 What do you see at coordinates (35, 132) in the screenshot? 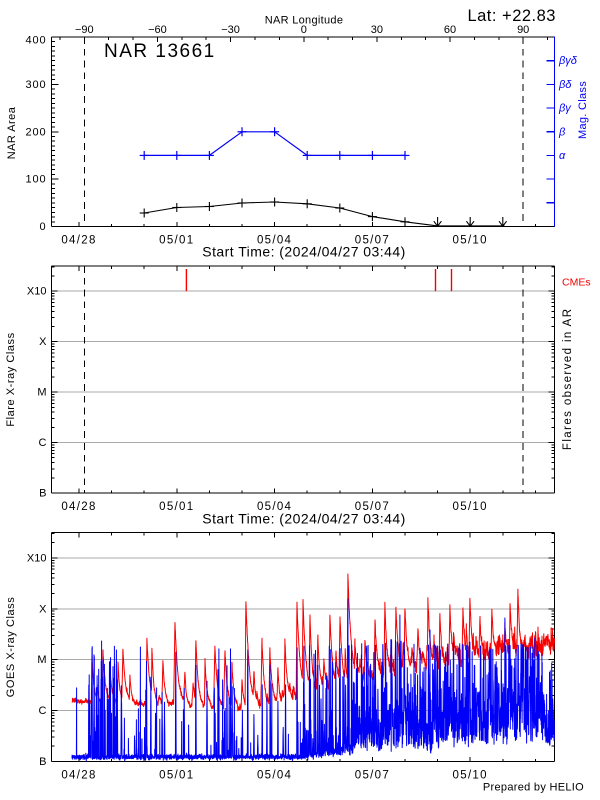
I see `svg-text: 200` at bounding box center [35, 132].